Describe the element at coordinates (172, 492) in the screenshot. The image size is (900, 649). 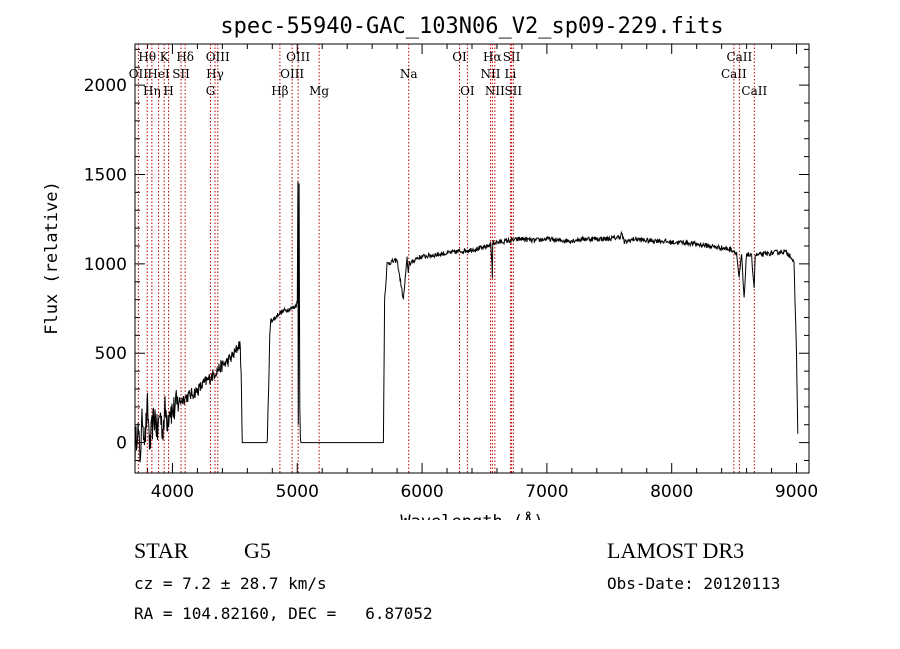
I see `x-tick-label: 4000` at that location.